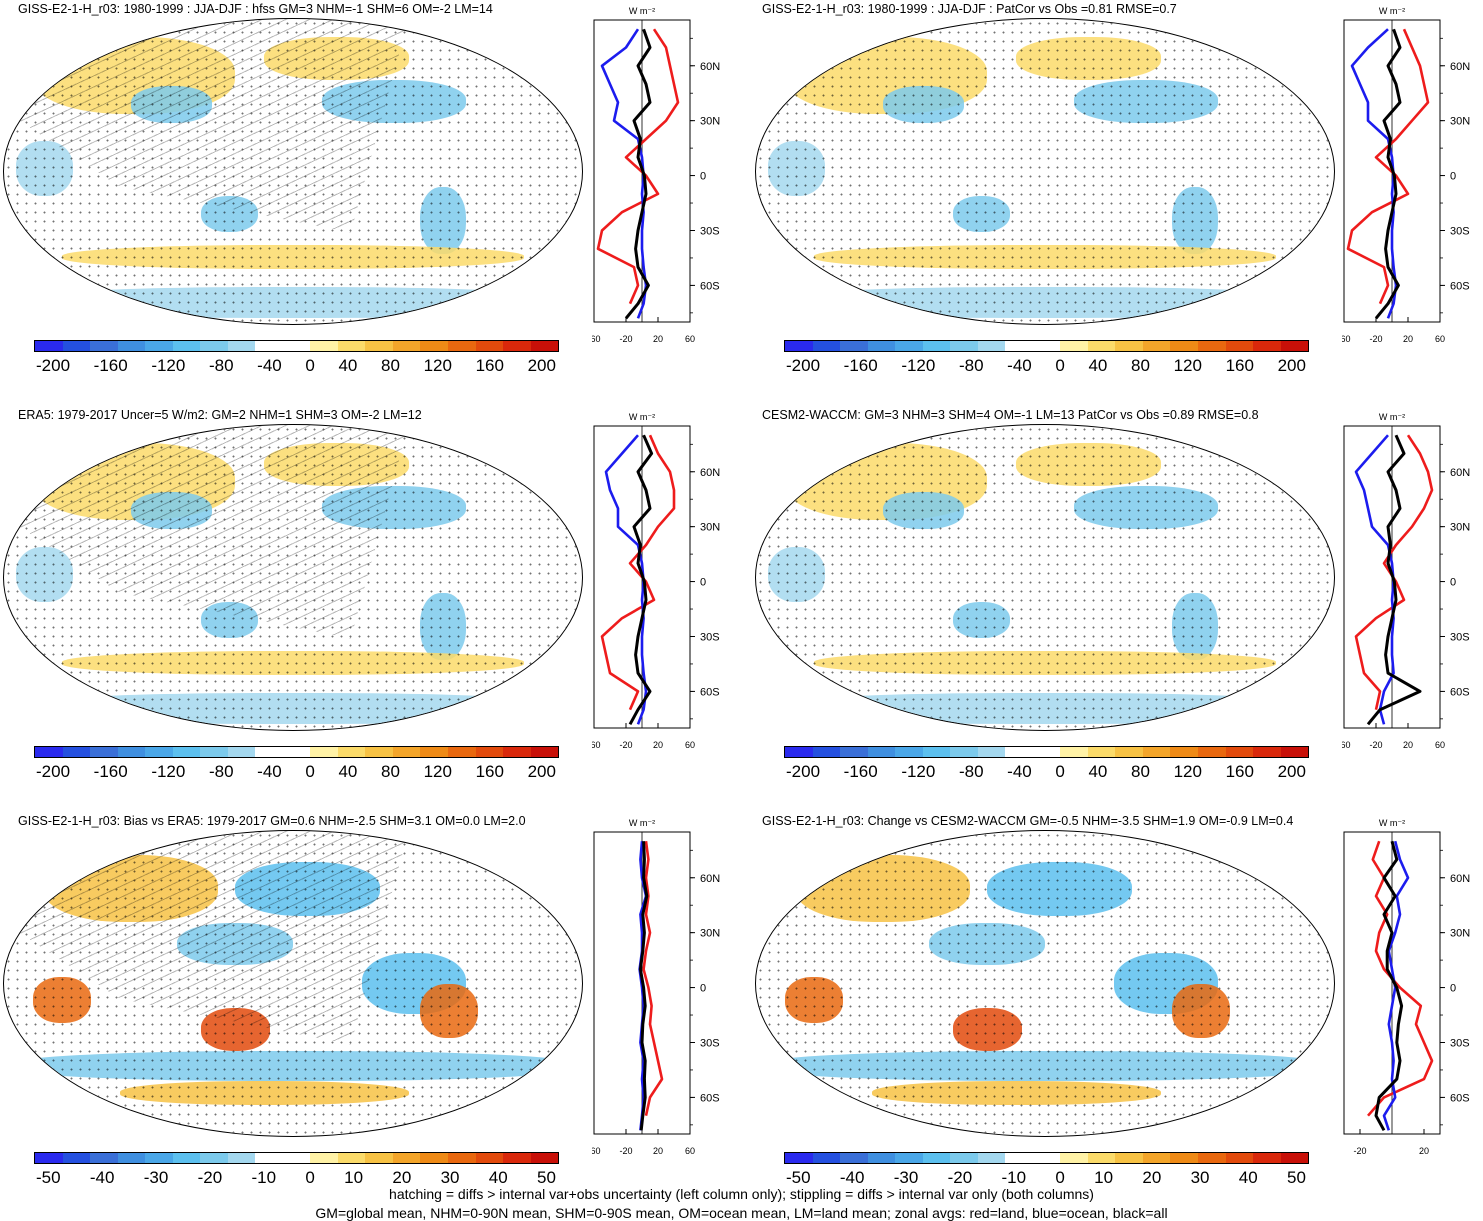  What do you see at coordinates (1187, 771) in the screenshot?
I see `colorbar-tick-label: 120` at bounding box center [1187, 771].